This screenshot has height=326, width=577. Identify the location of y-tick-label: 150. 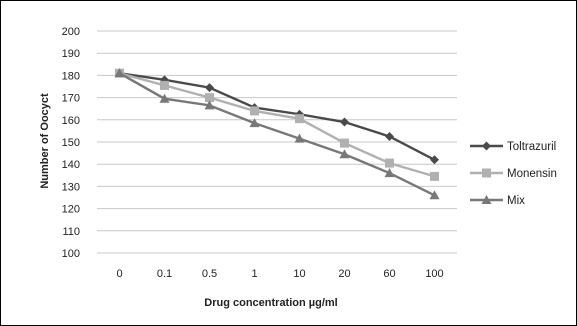
(71, 143).